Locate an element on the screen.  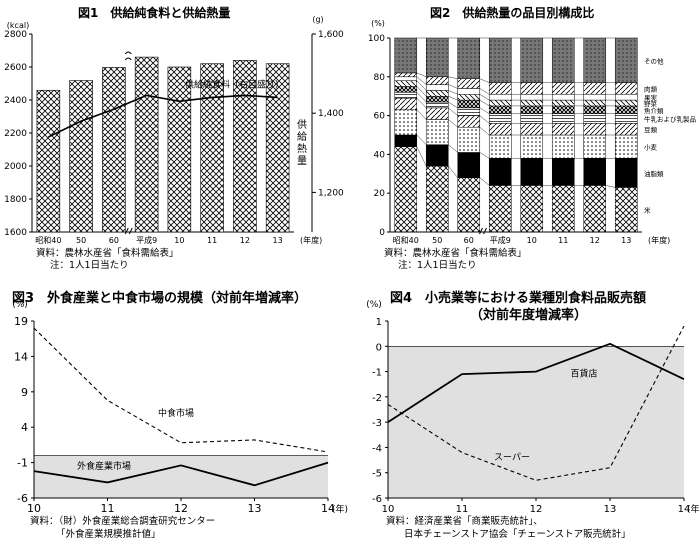
fig4-series-label: スーパー is located at coordinates (512, 457).